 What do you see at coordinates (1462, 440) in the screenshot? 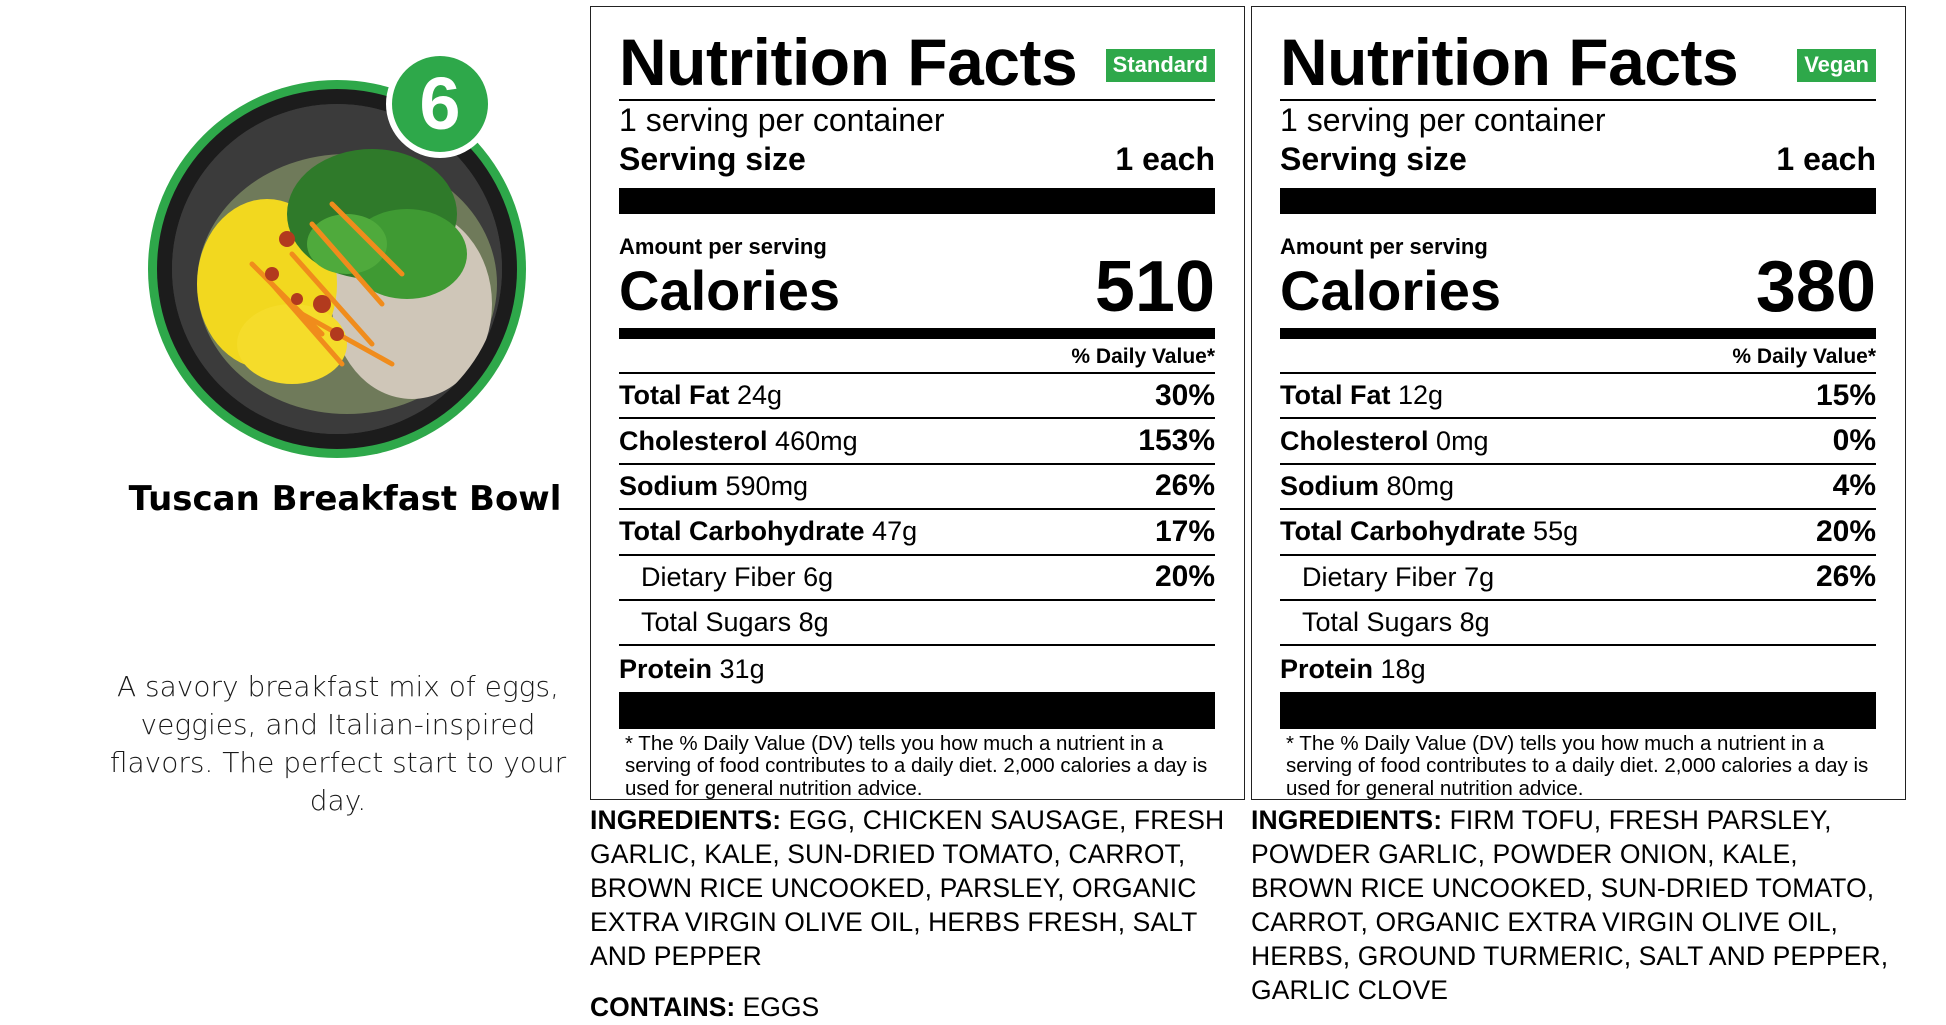
I see `nutrient-amount: 0mg` at bounding box center [1462, 440].